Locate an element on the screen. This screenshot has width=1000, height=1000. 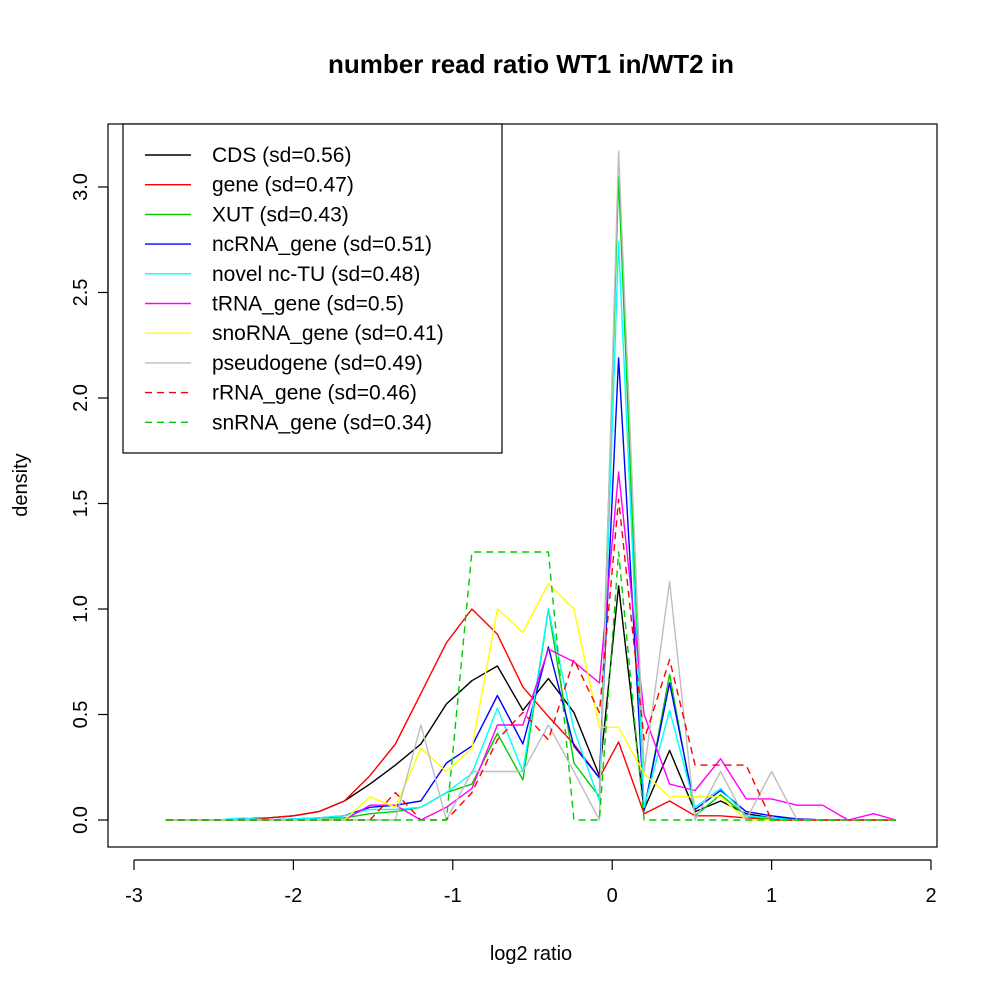
y-tick-label: 2.5 is located at coordinates (81, 293).